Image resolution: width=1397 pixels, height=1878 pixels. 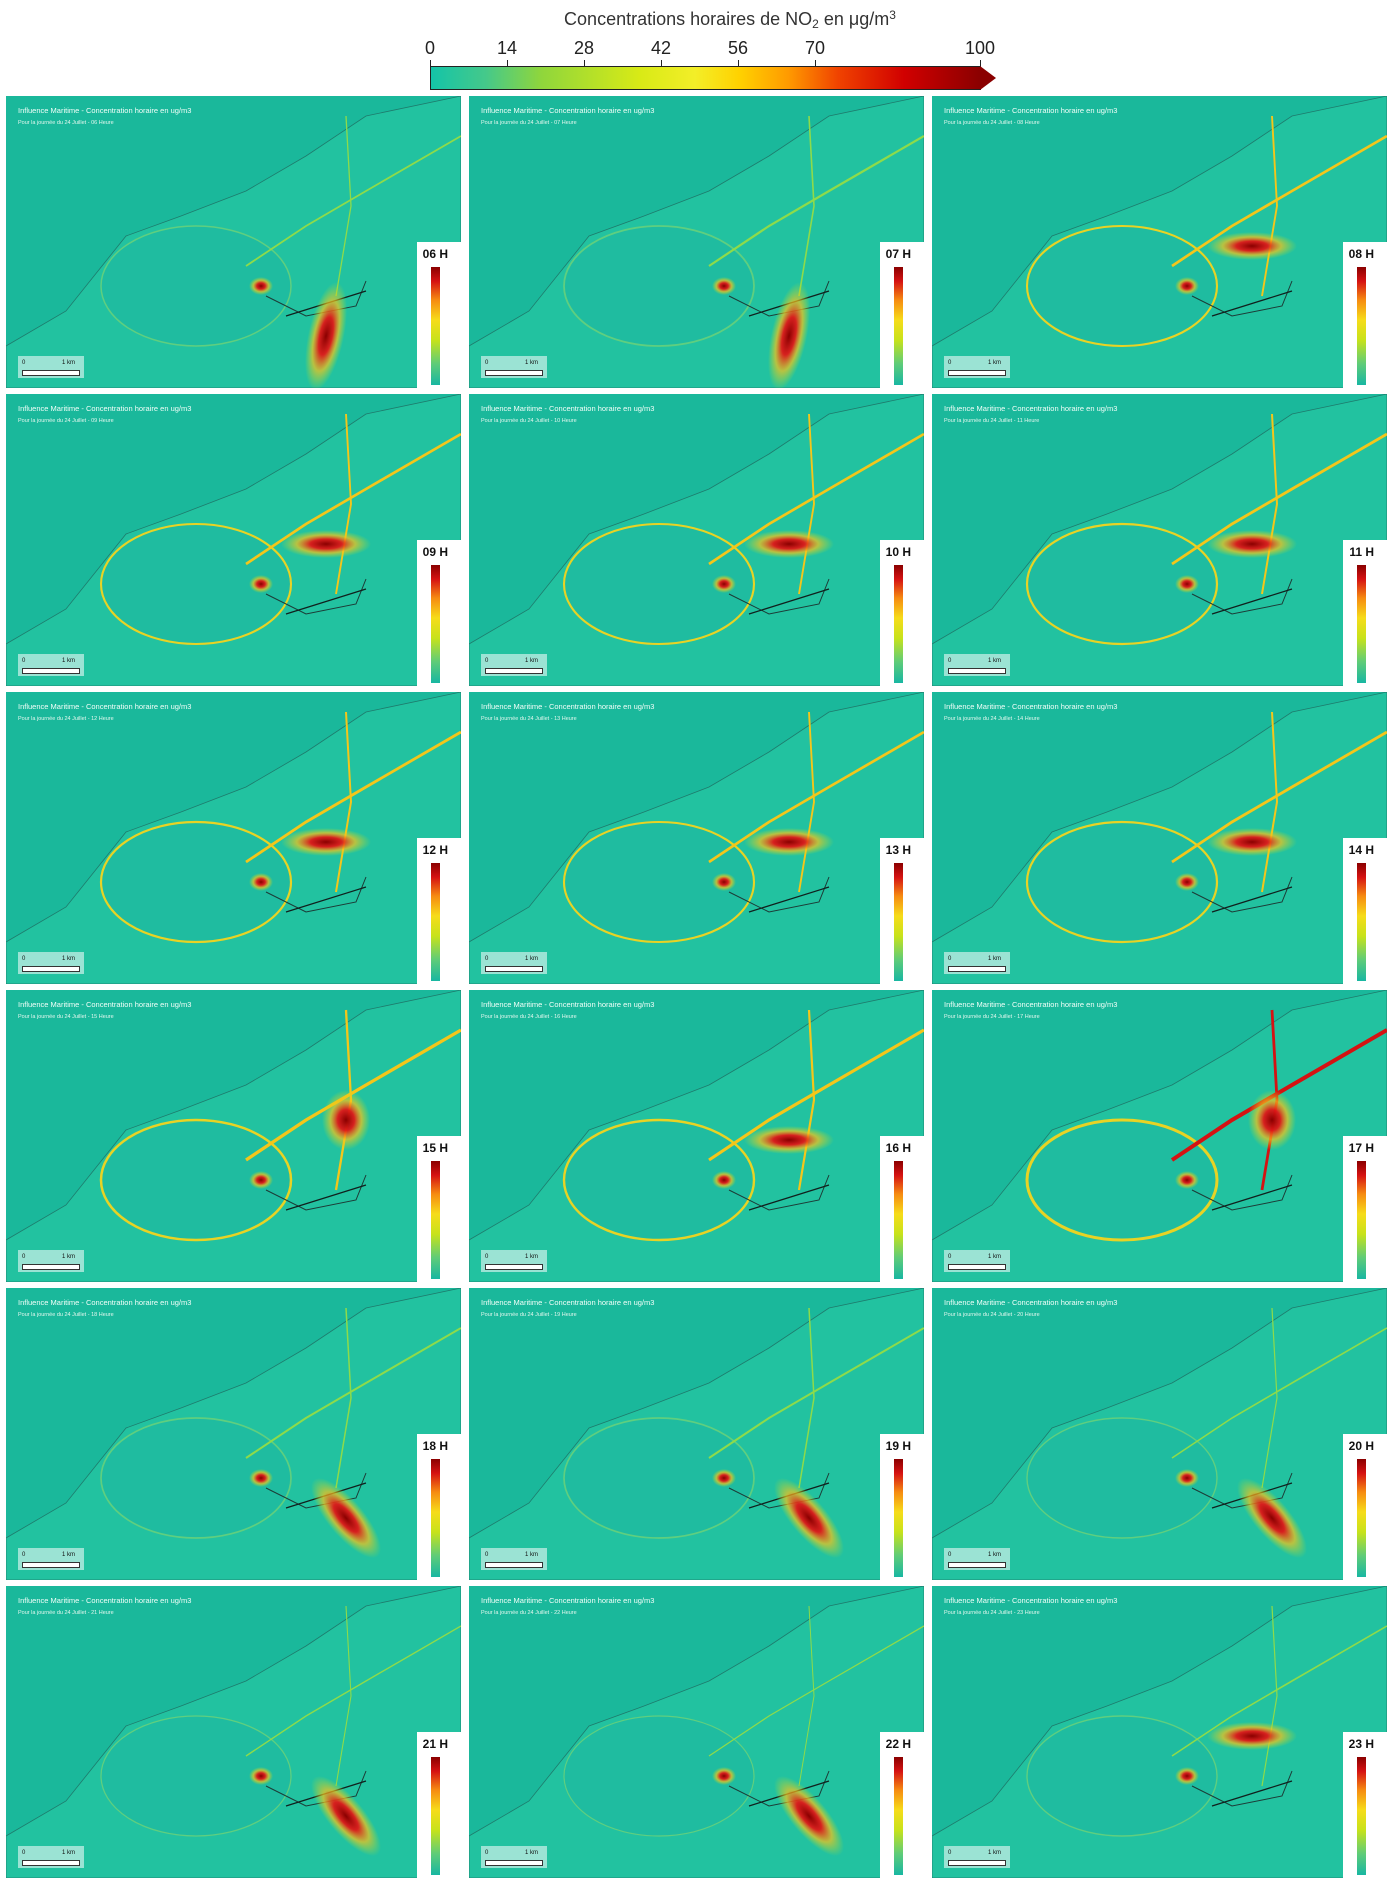 I want to click on panel-hour-label: 22 H, so click(x=898, y=1744).